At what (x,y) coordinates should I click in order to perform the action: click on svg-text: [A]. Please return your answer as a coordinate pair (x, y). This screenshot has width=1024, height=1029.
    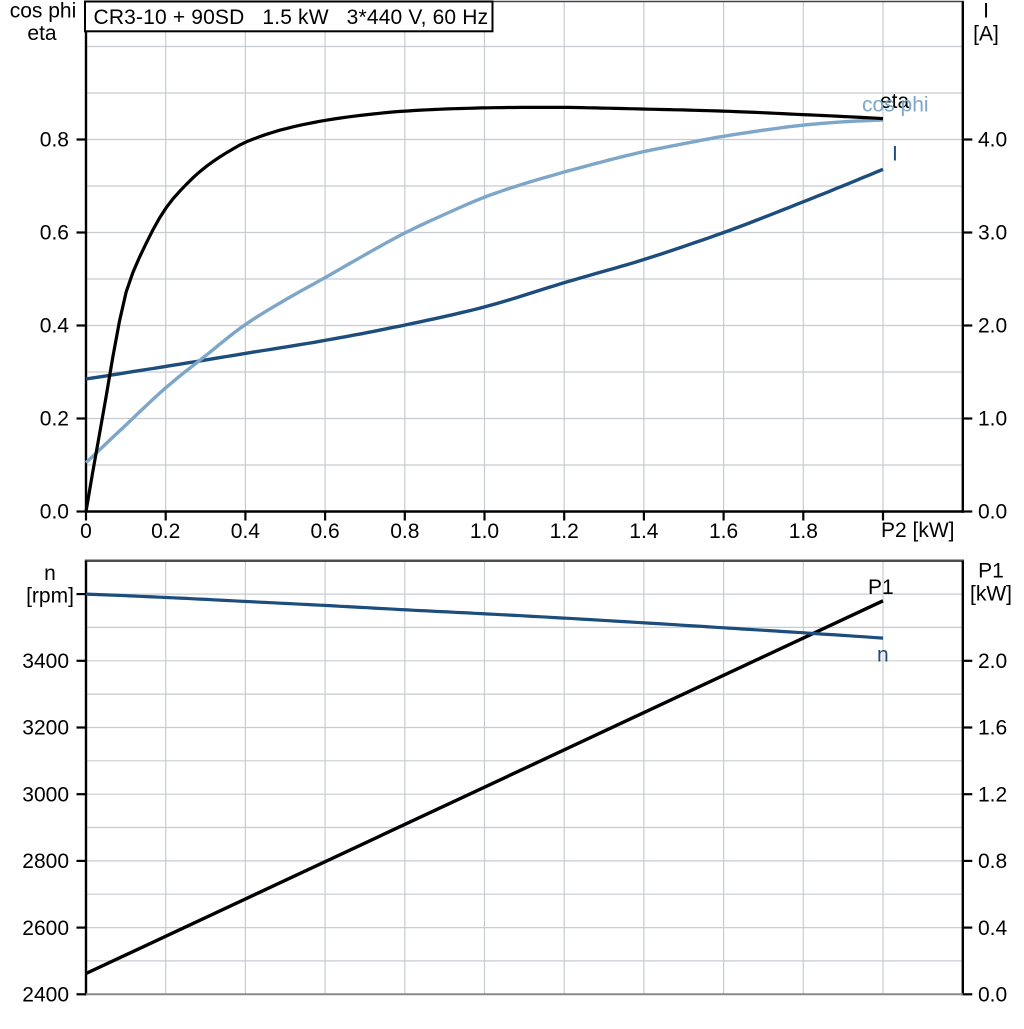
    Looking at the image, I should click on (986, 34).